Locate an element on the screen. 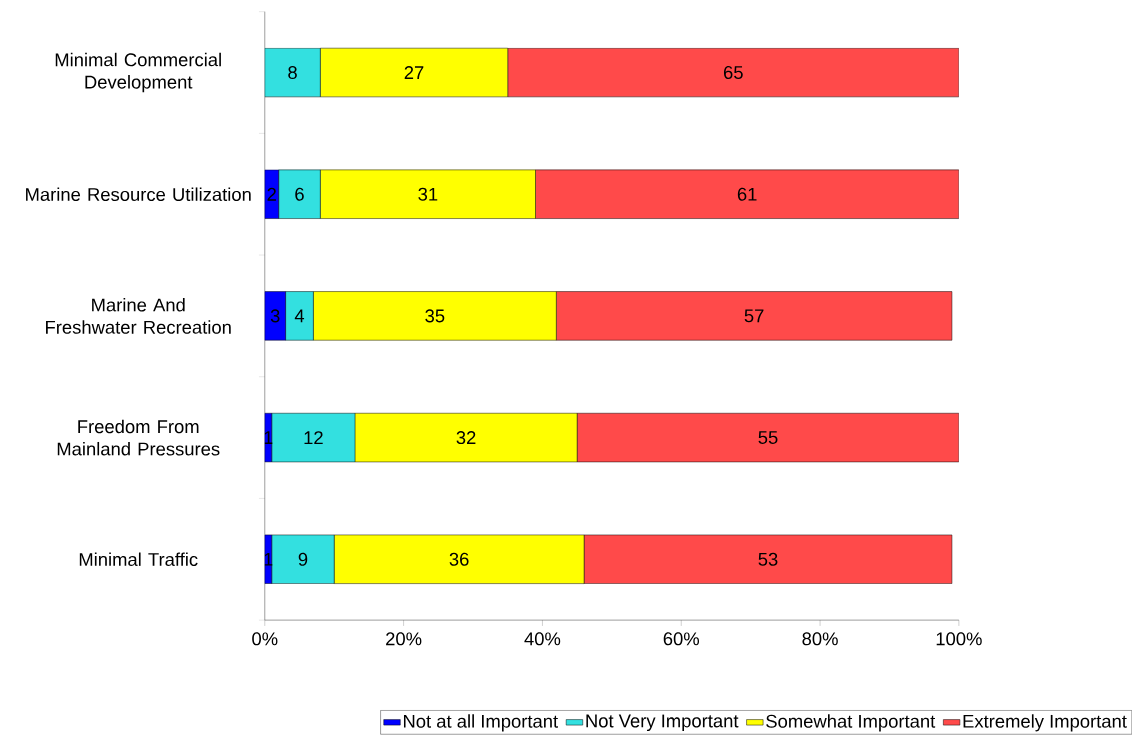  y-tick-label: Freedom From Mainland Pressures is located at coordinates (138, 437).